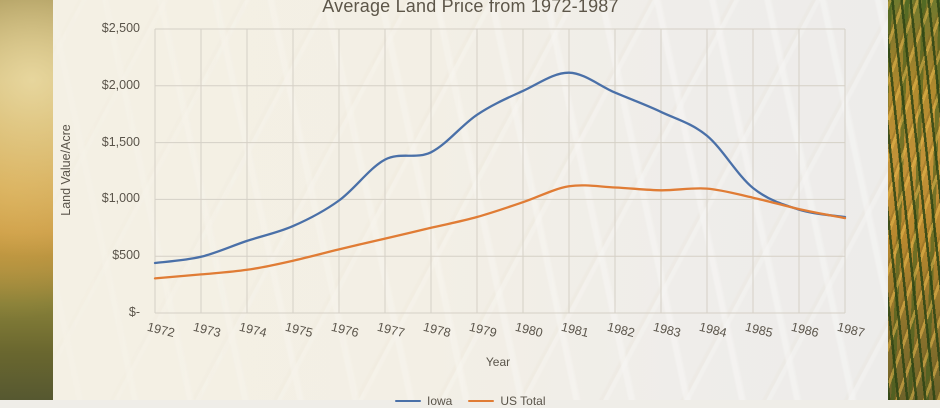  Describe the element at coordinates (851, 330) in the screenshot. I see `x-tick-label: 1987` at that location.